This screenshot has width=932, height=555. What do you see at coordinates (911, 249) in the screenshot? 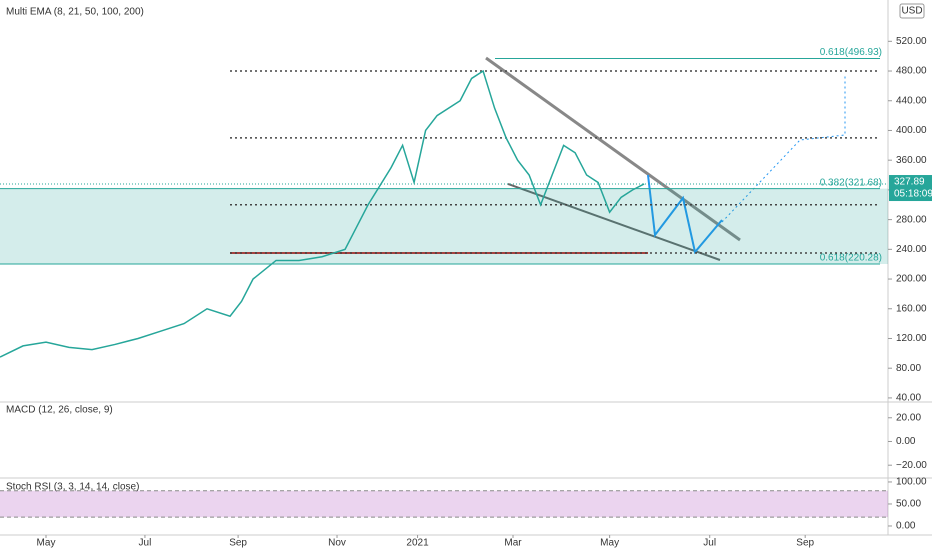
I see `y-tick-label: 240.00` at bounding box center [911, 249].